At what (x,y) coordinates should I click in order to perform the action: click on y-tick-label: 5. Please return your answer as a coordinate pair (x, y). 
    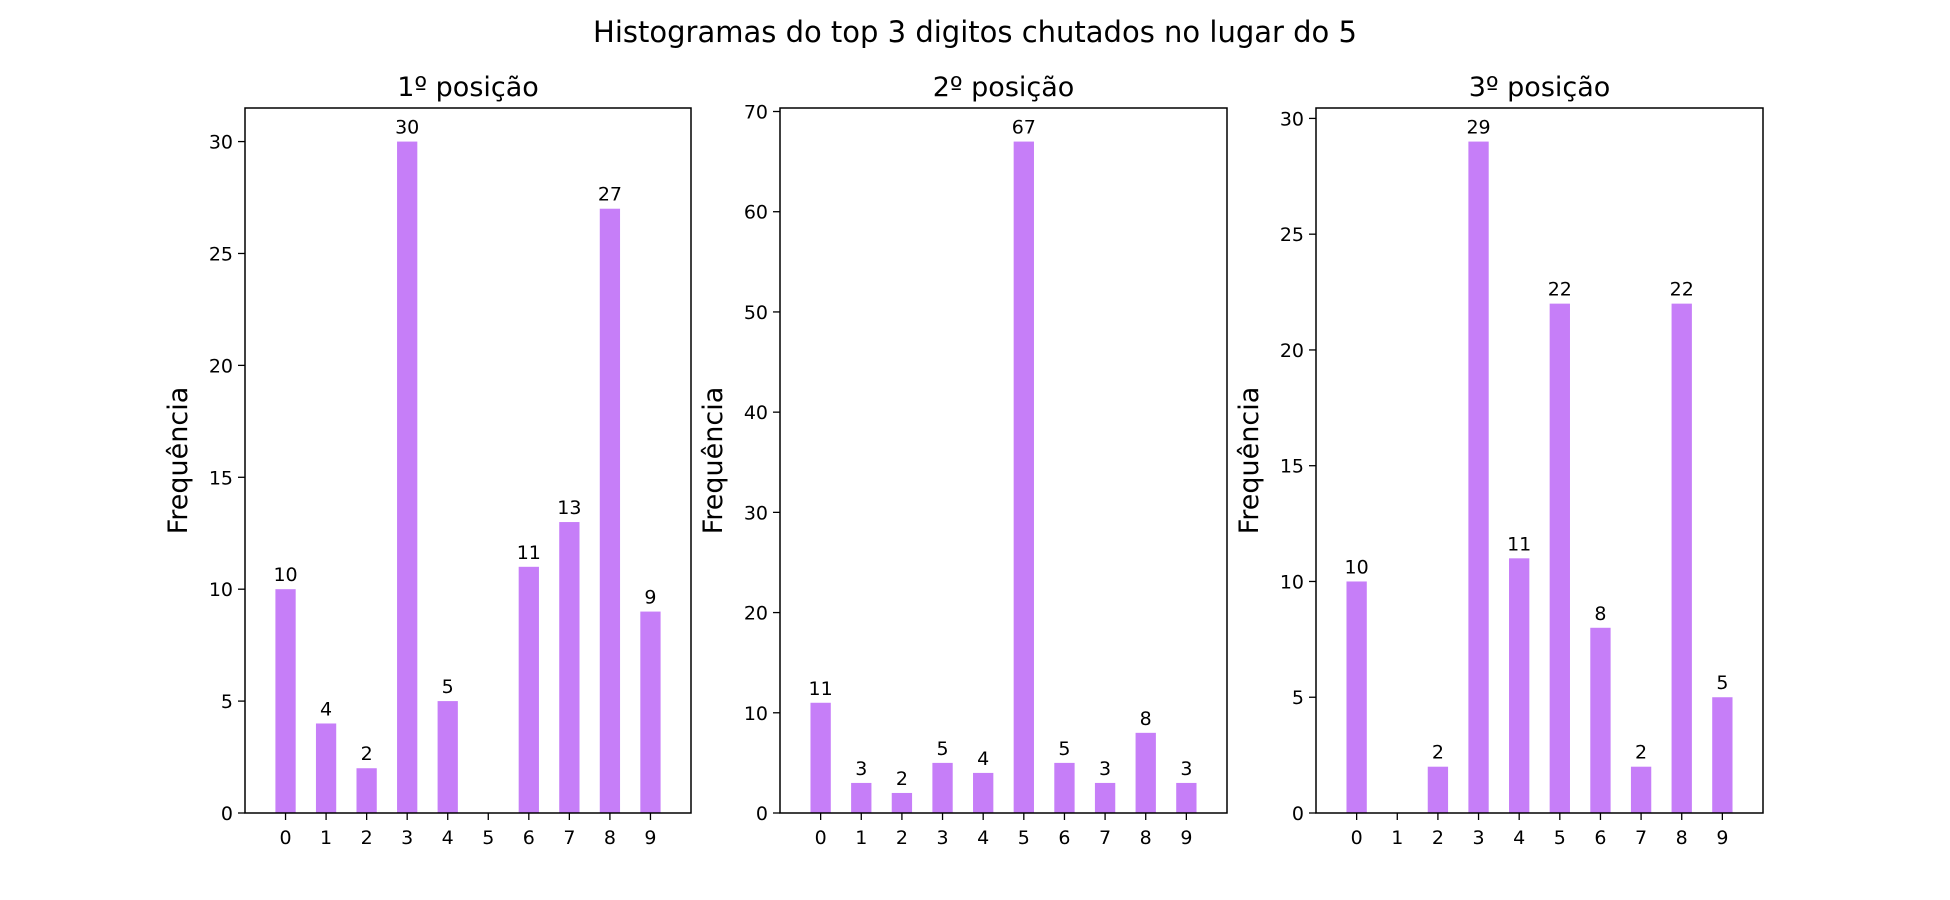
    Looking at the image, I should click on (227, 702).